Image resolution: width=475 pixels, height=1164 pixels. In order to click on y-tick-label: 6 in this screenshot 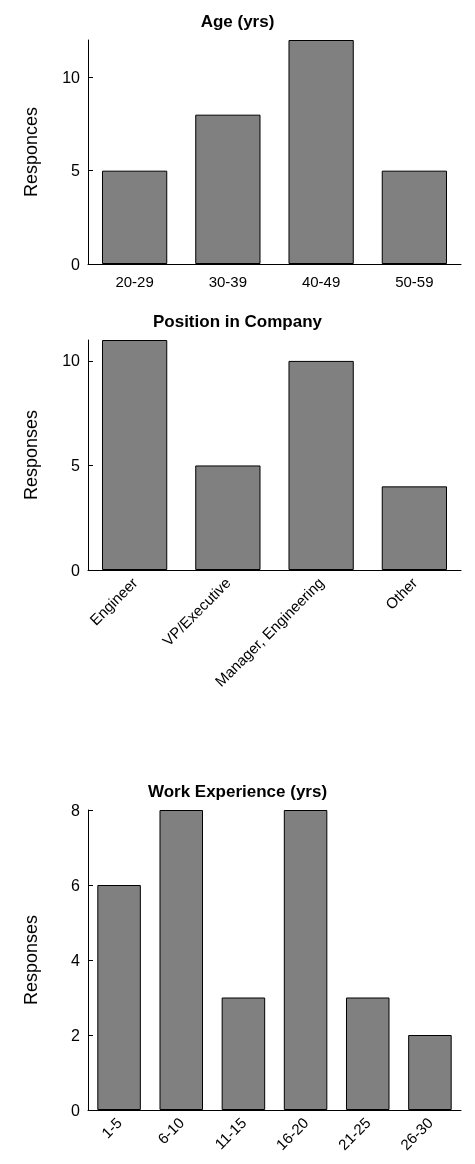, I will do `click(76, 885)`.